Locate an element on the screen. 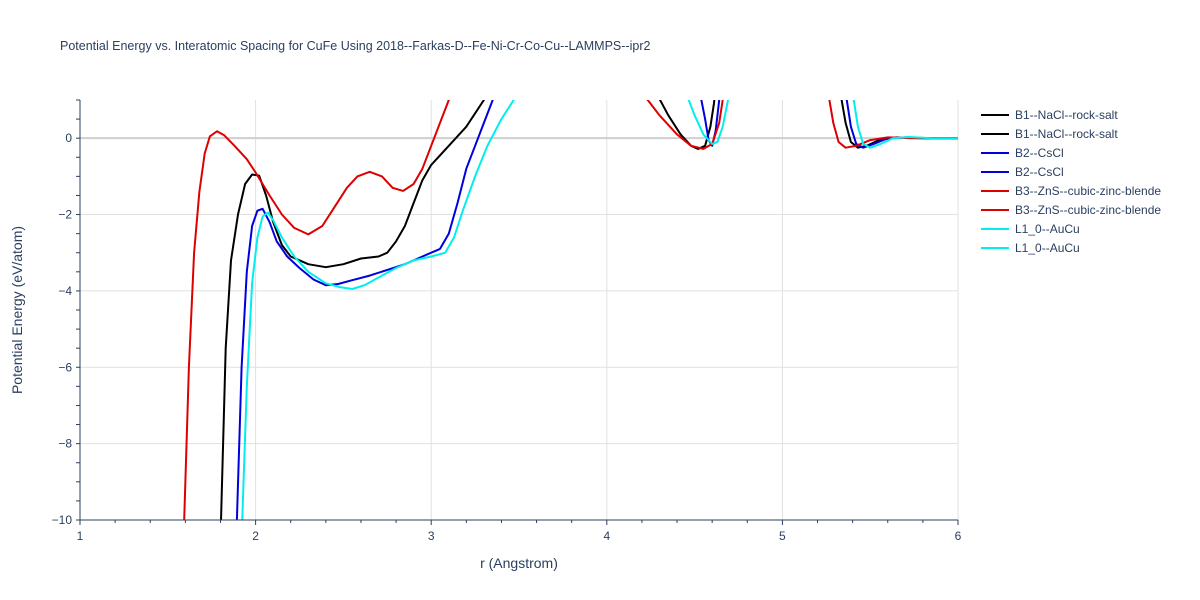  y-tick-label: −4 is located at coordinates (65, 291).